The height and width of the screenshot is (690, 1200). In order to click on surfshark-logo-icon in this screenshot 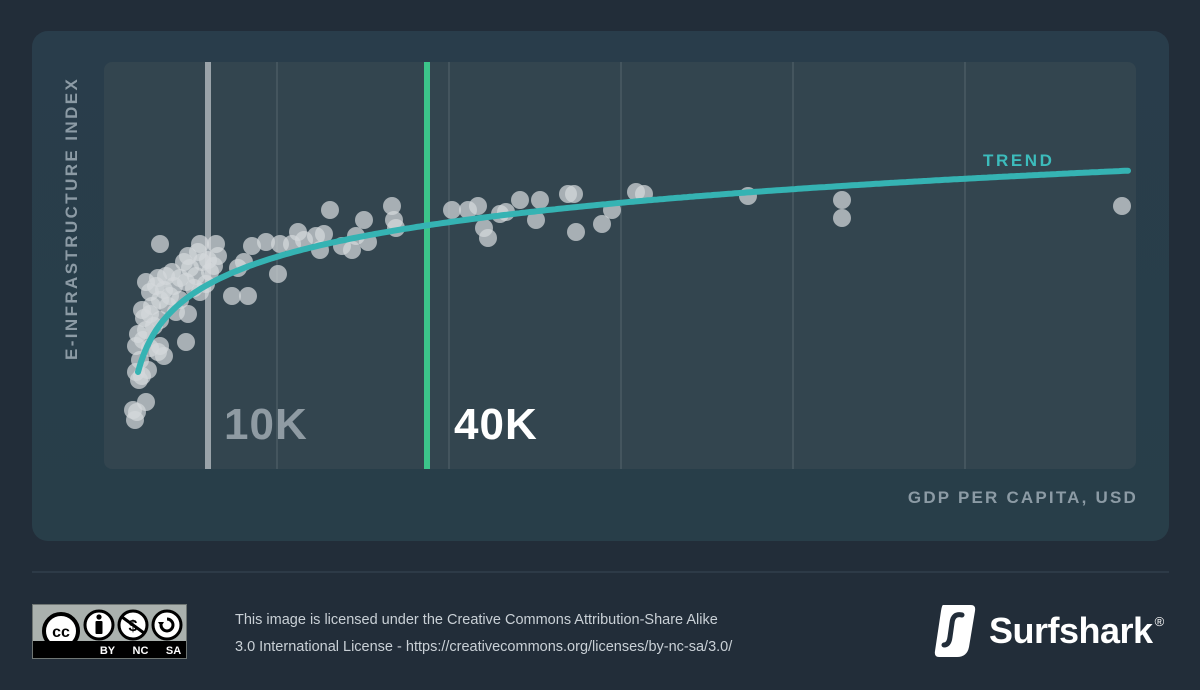, I will do `click(955, 631)`.